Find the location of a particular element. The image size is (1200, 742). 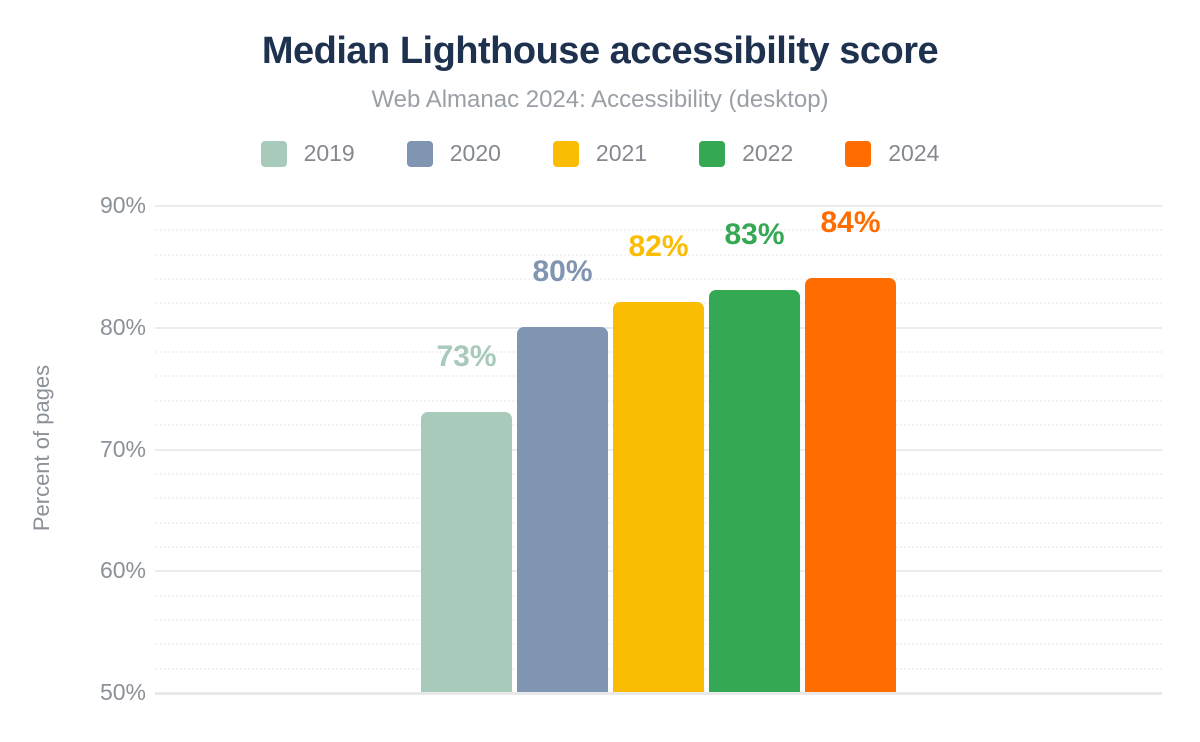

legend-item-2020: 2020 is located at coordinates (453, 153).